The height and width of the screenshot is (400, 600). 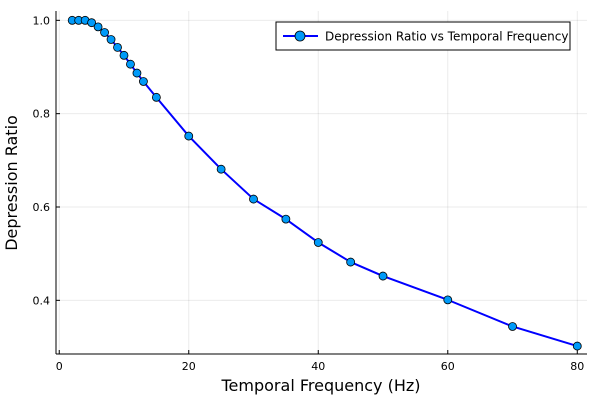 I want to click on x-tick-labels: 0 20 40 60 80, so click(x=320, y=361).